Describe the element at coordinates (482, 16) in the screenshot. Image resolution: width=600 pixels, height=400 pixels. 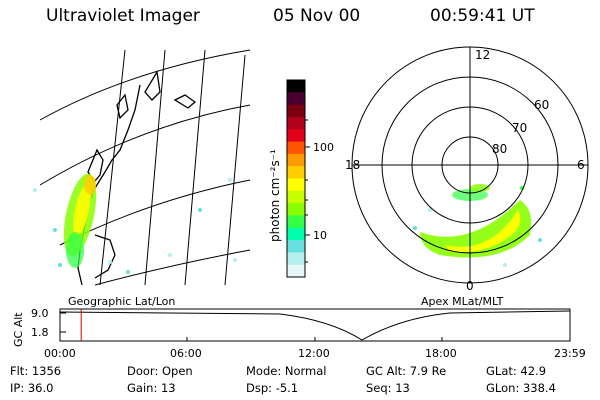
I see `observation-time: 00:59:41 UT` at that location.